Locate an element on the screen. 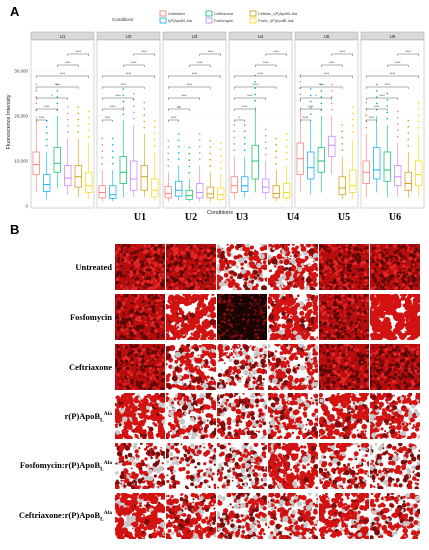 Image resolution: width=429 pixels, height=550 pixels. facet-label: U3 is located at coordinates (195, 36).